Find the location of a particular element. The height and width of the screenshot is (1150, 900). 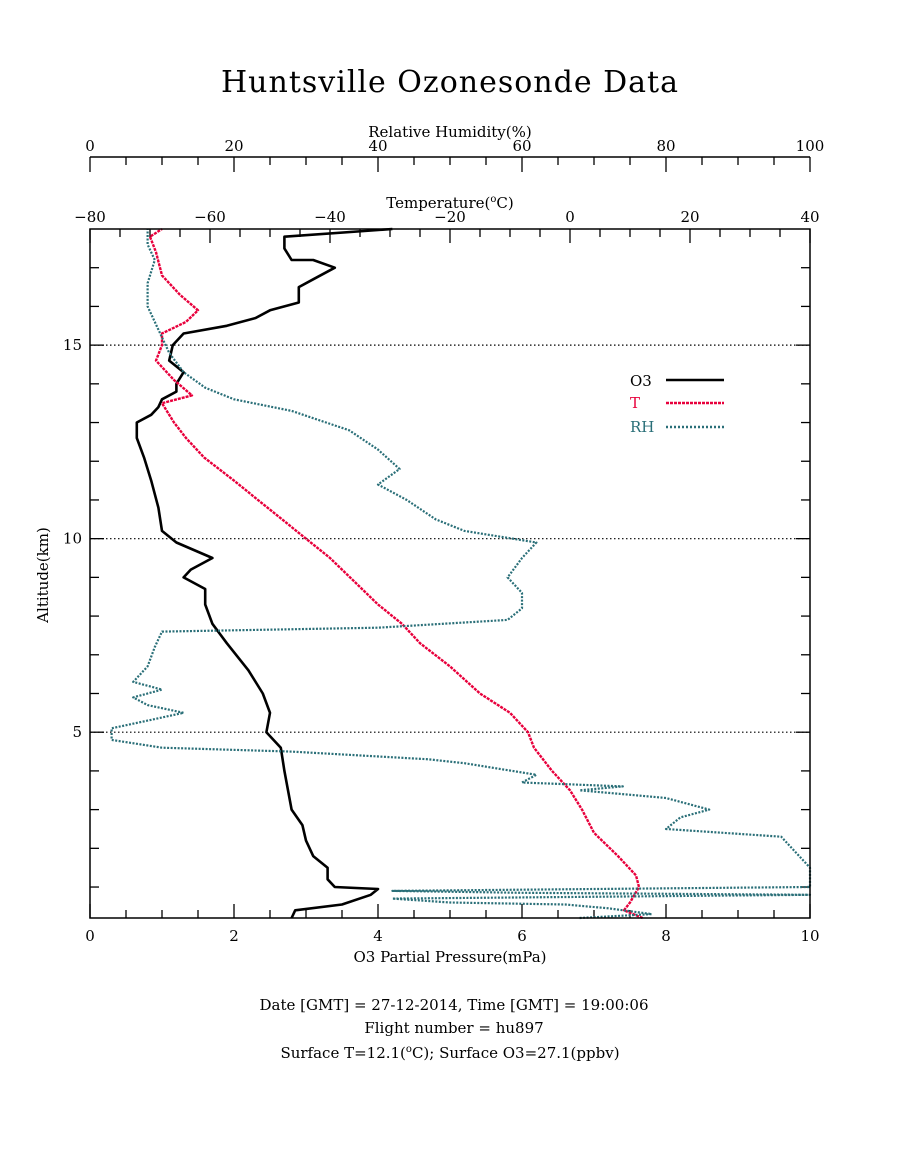

chart-title: Huntsville Ozonesonde Data is located at coordinates (450, 82).